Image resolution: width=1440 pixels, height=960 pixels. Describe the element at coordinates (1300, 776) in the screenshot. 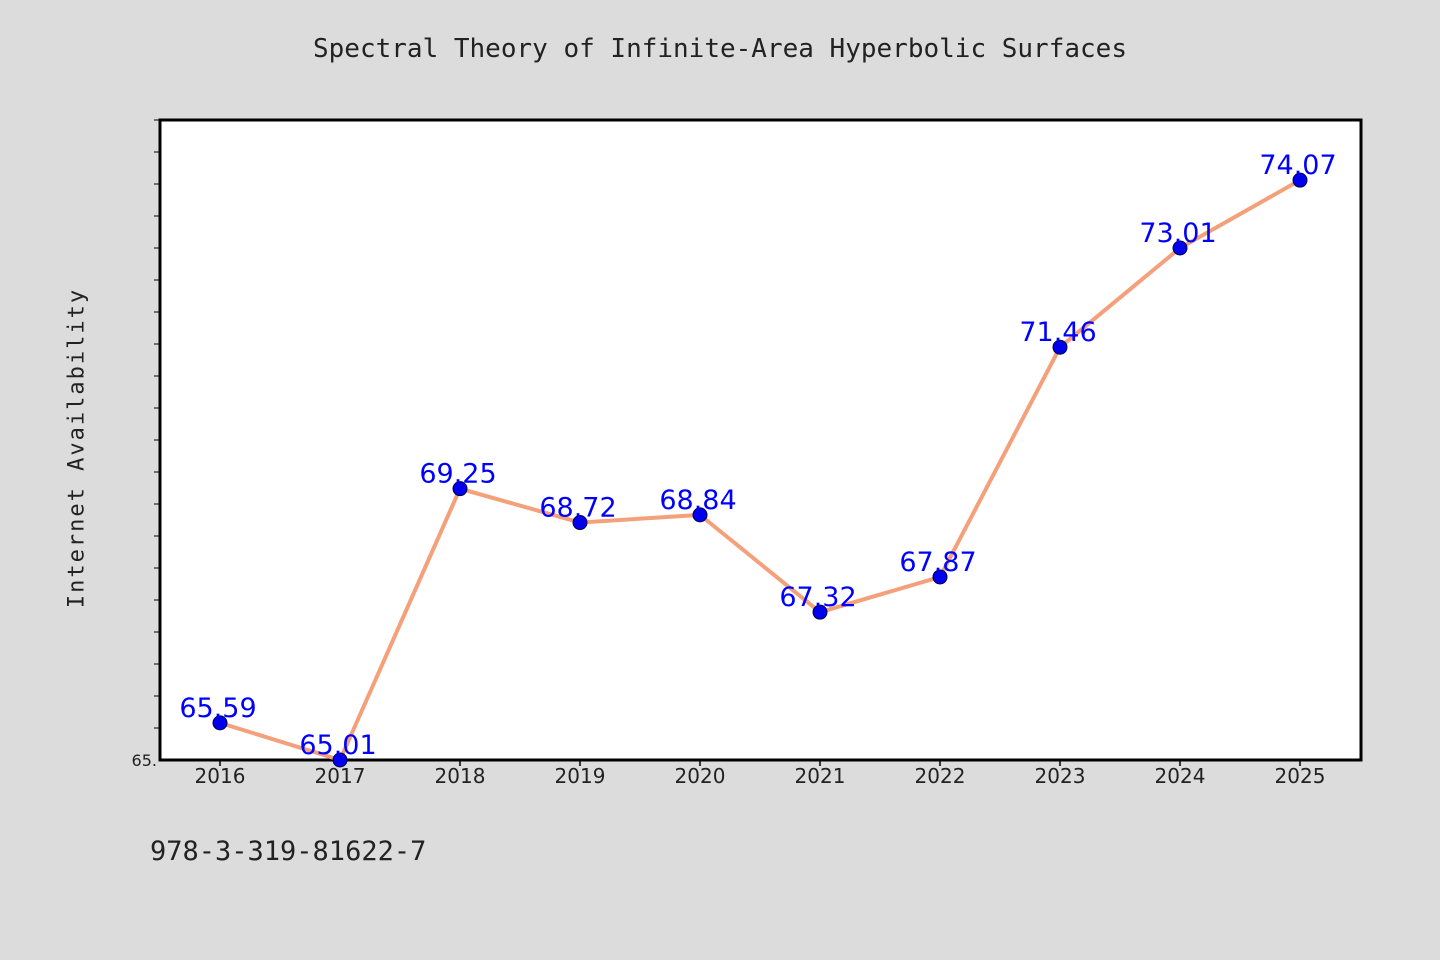

I see `x-tick-label: 2025` at that location.